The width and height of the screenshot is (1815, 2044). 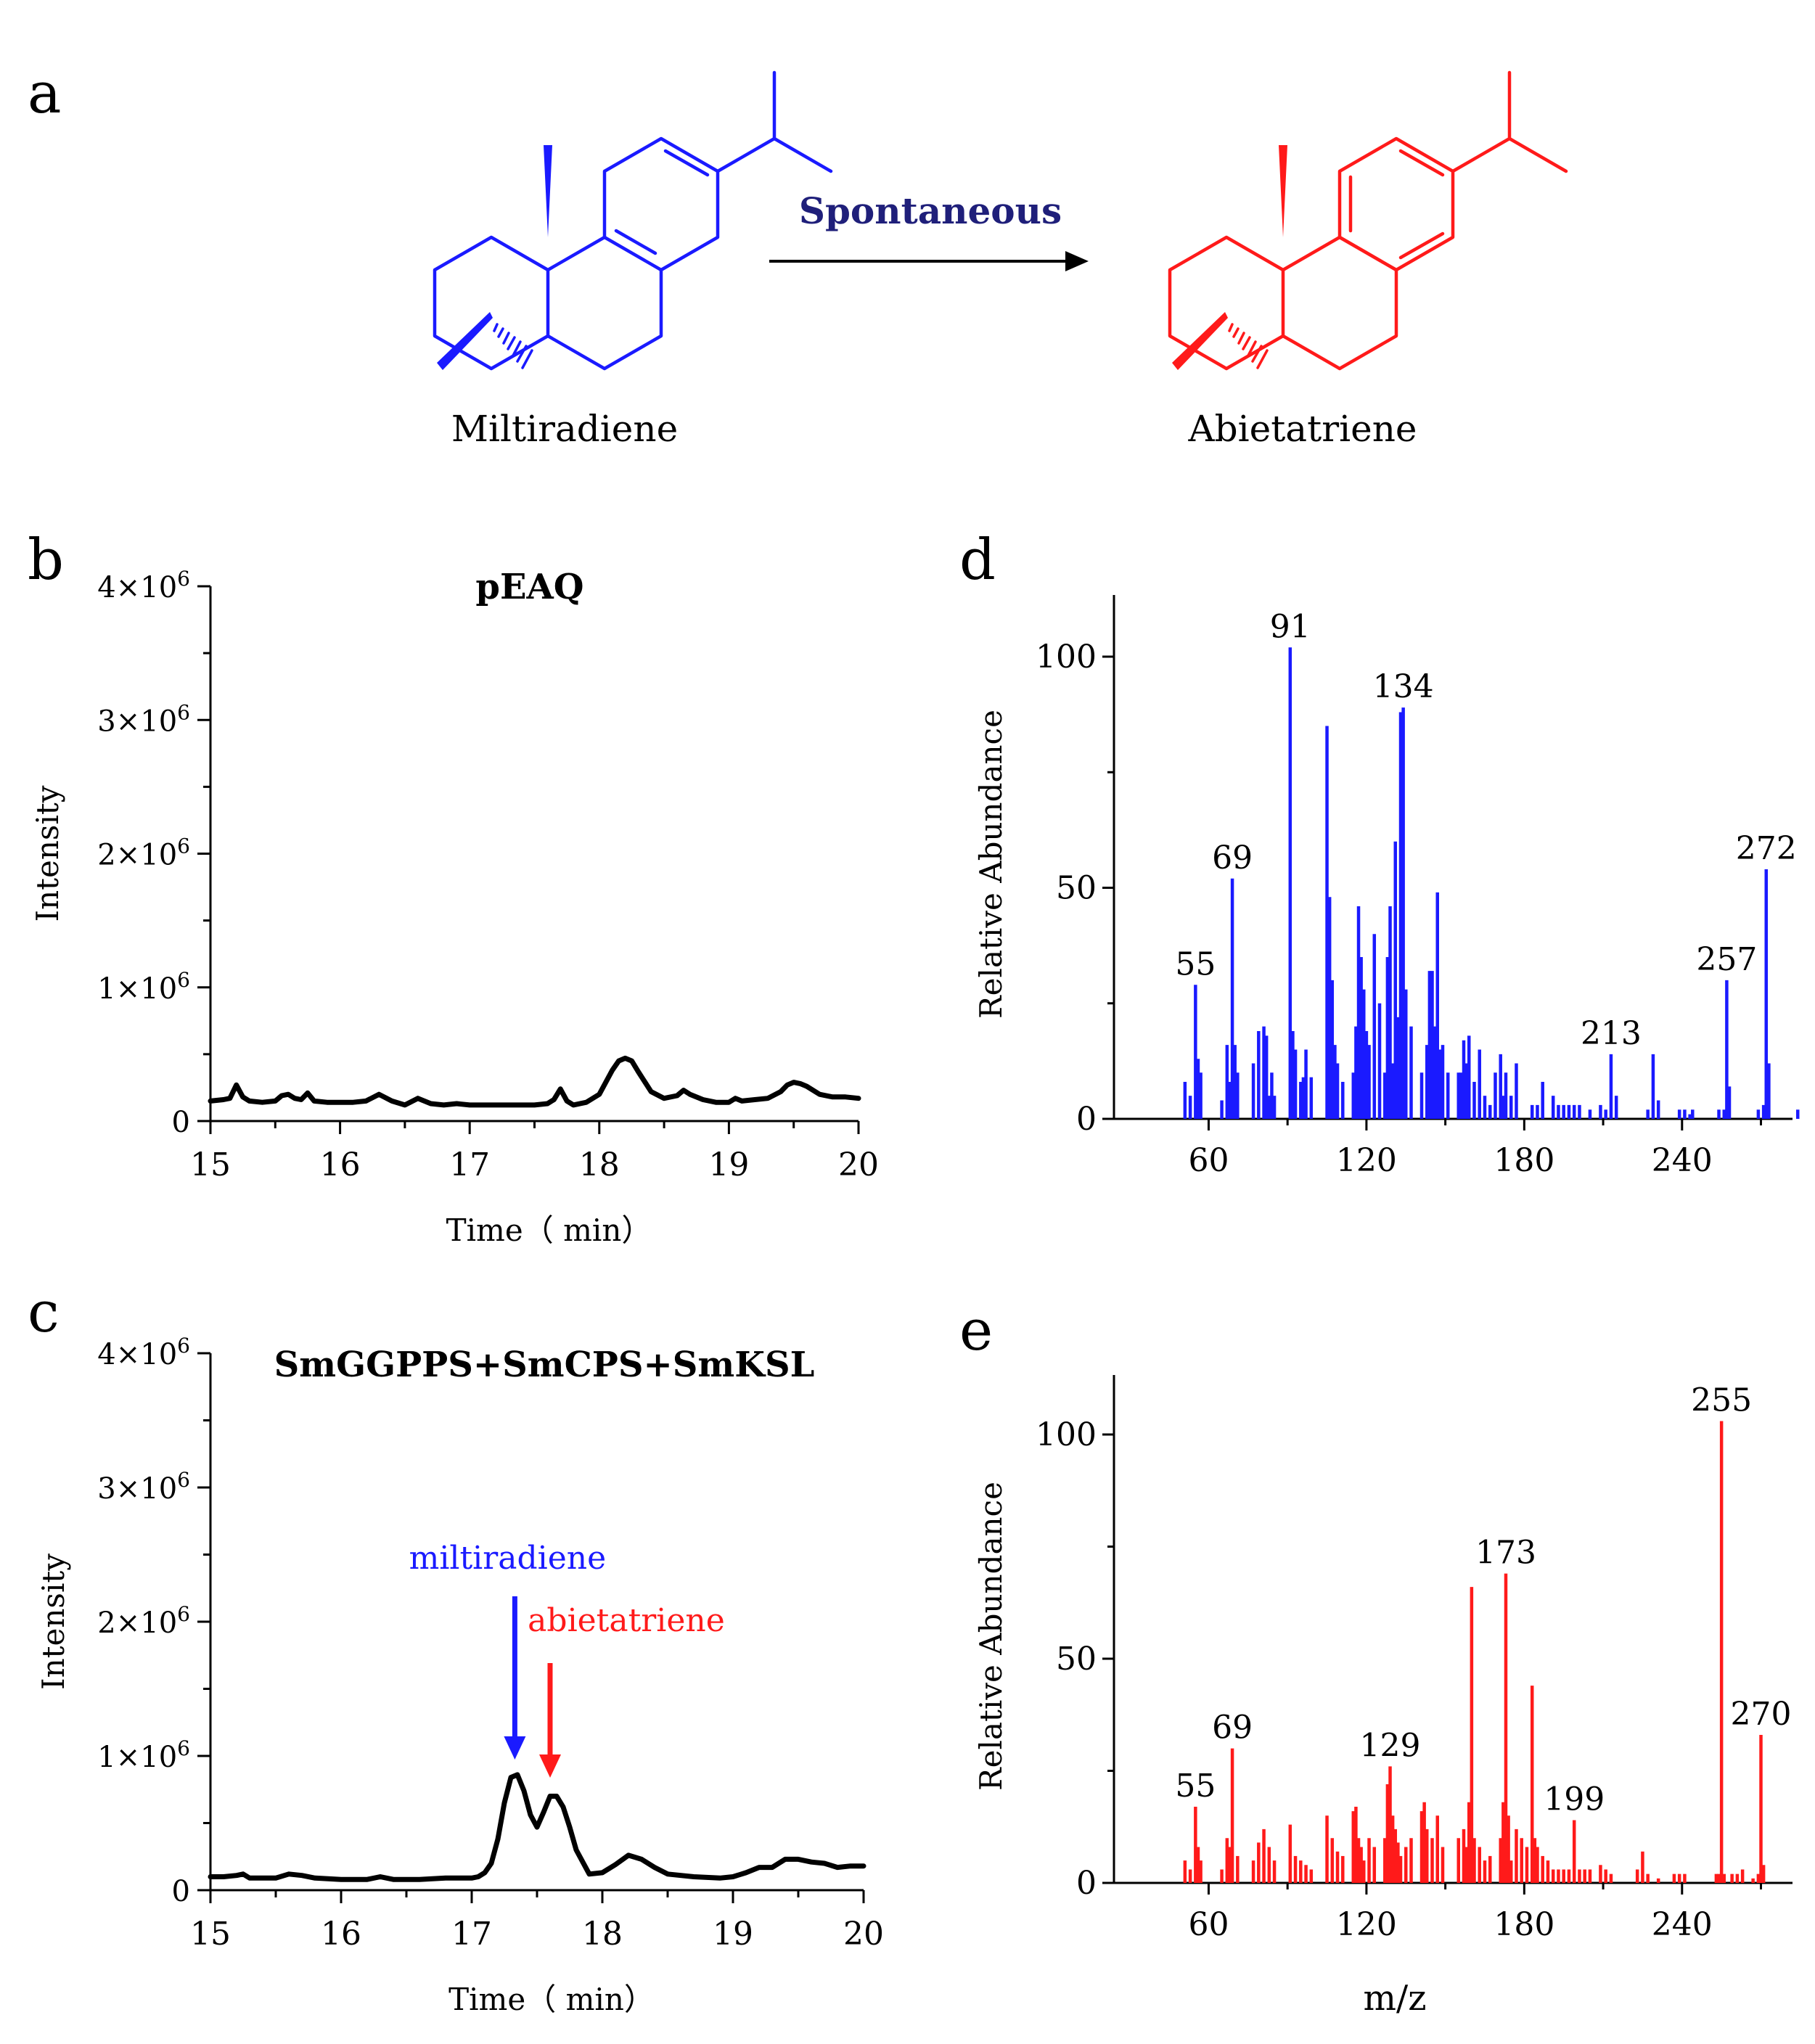 What do you see at coordinates (1077, 261) in the screenshot?
I see `reaction-arrowhead` at bounding box center [1077, 261].